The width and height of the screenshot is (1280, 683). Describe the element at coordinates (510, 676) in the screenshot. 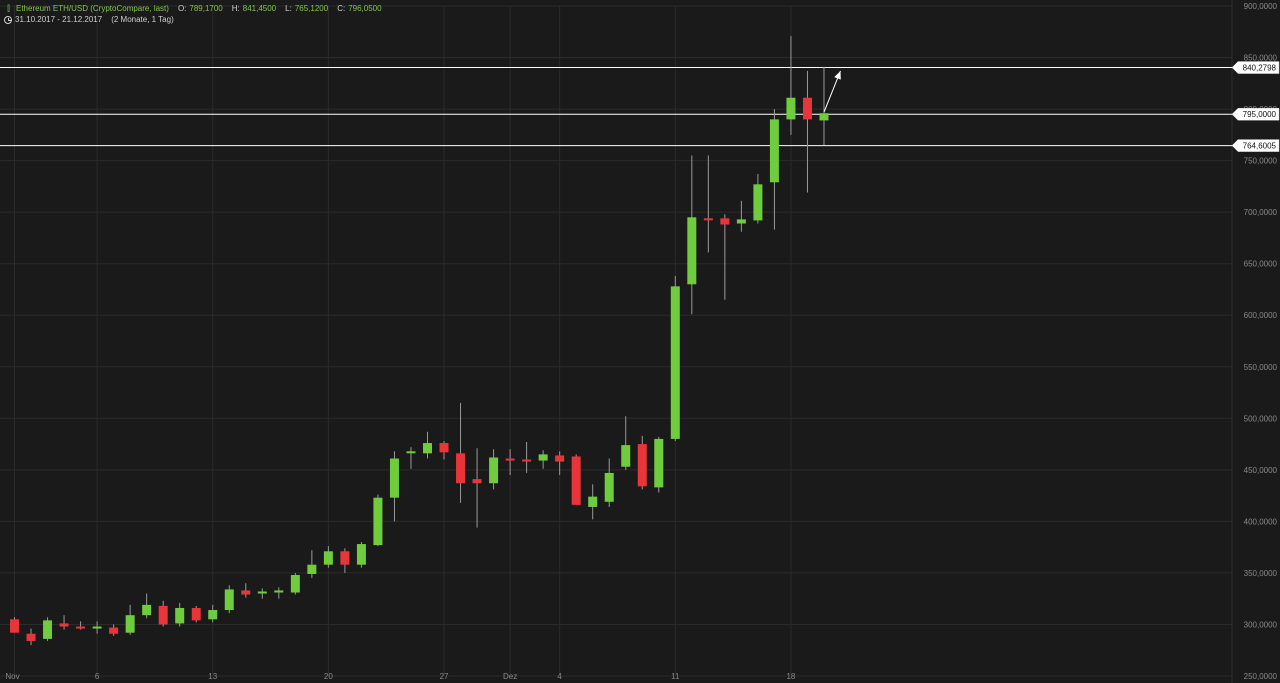

I see `x-tick-label: Dez` at that location.